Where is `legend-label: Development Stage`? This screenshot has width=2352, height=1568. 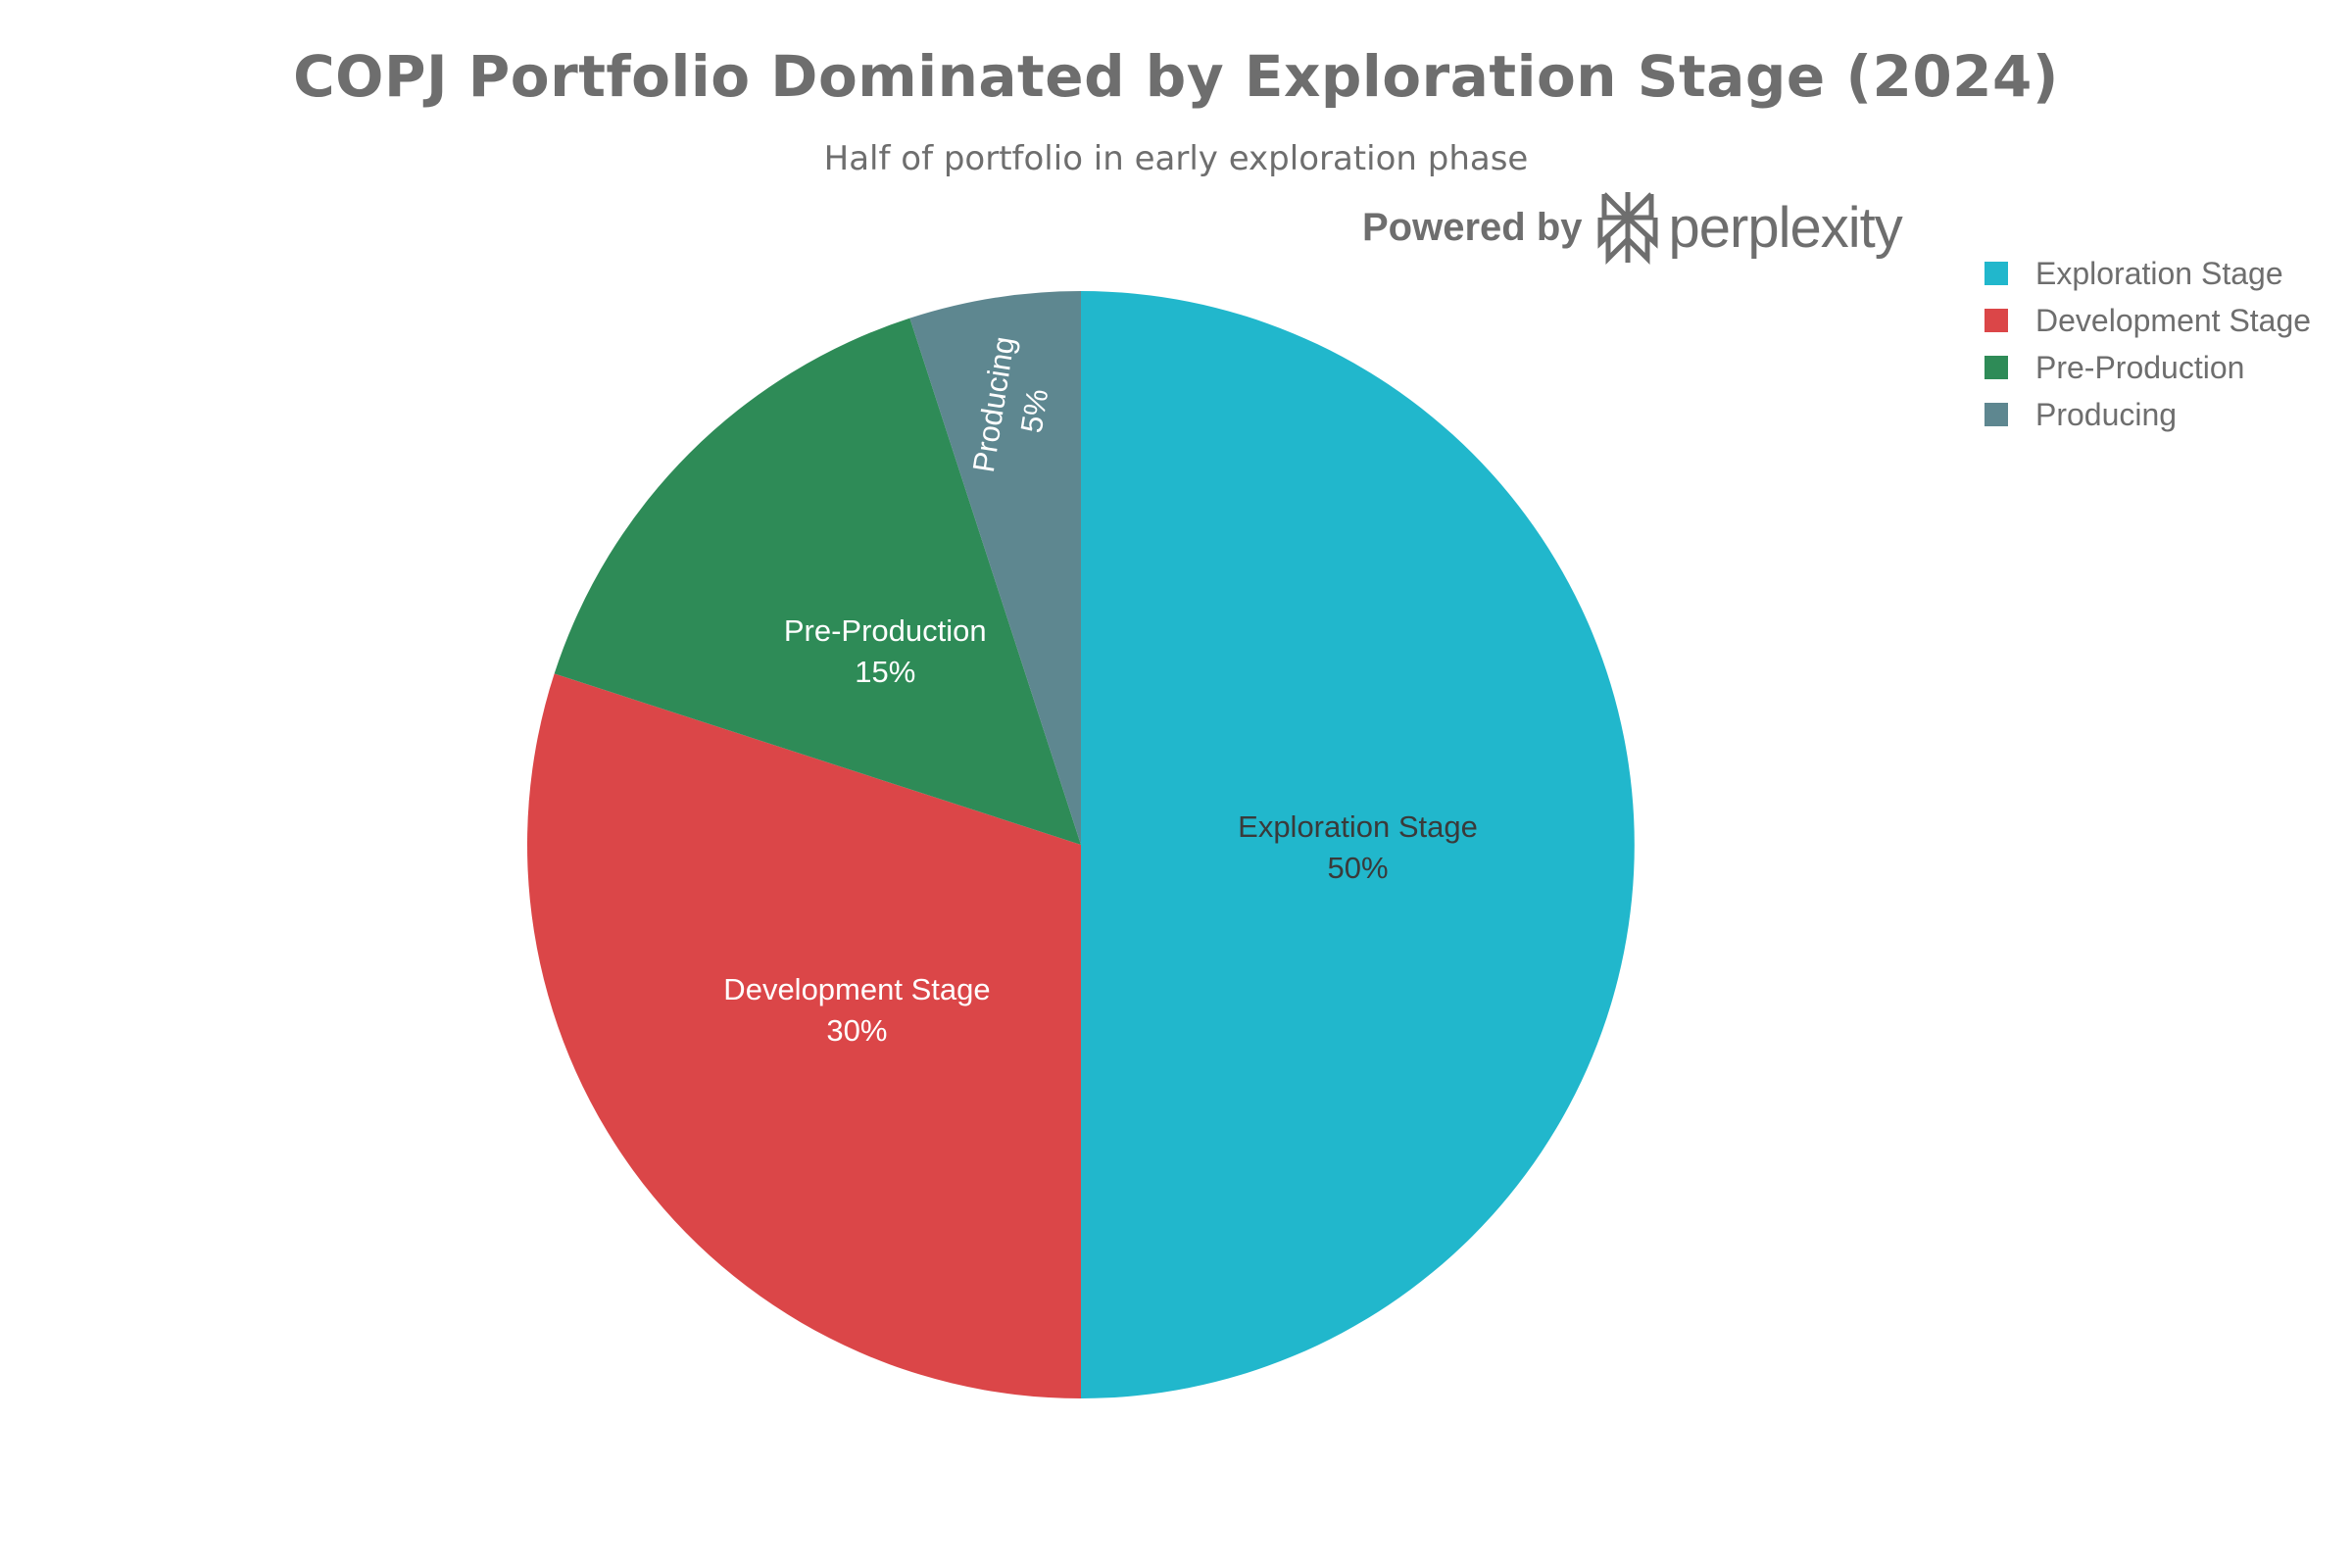
legend-label: Development Stage is located at coordinates (2173, 320).